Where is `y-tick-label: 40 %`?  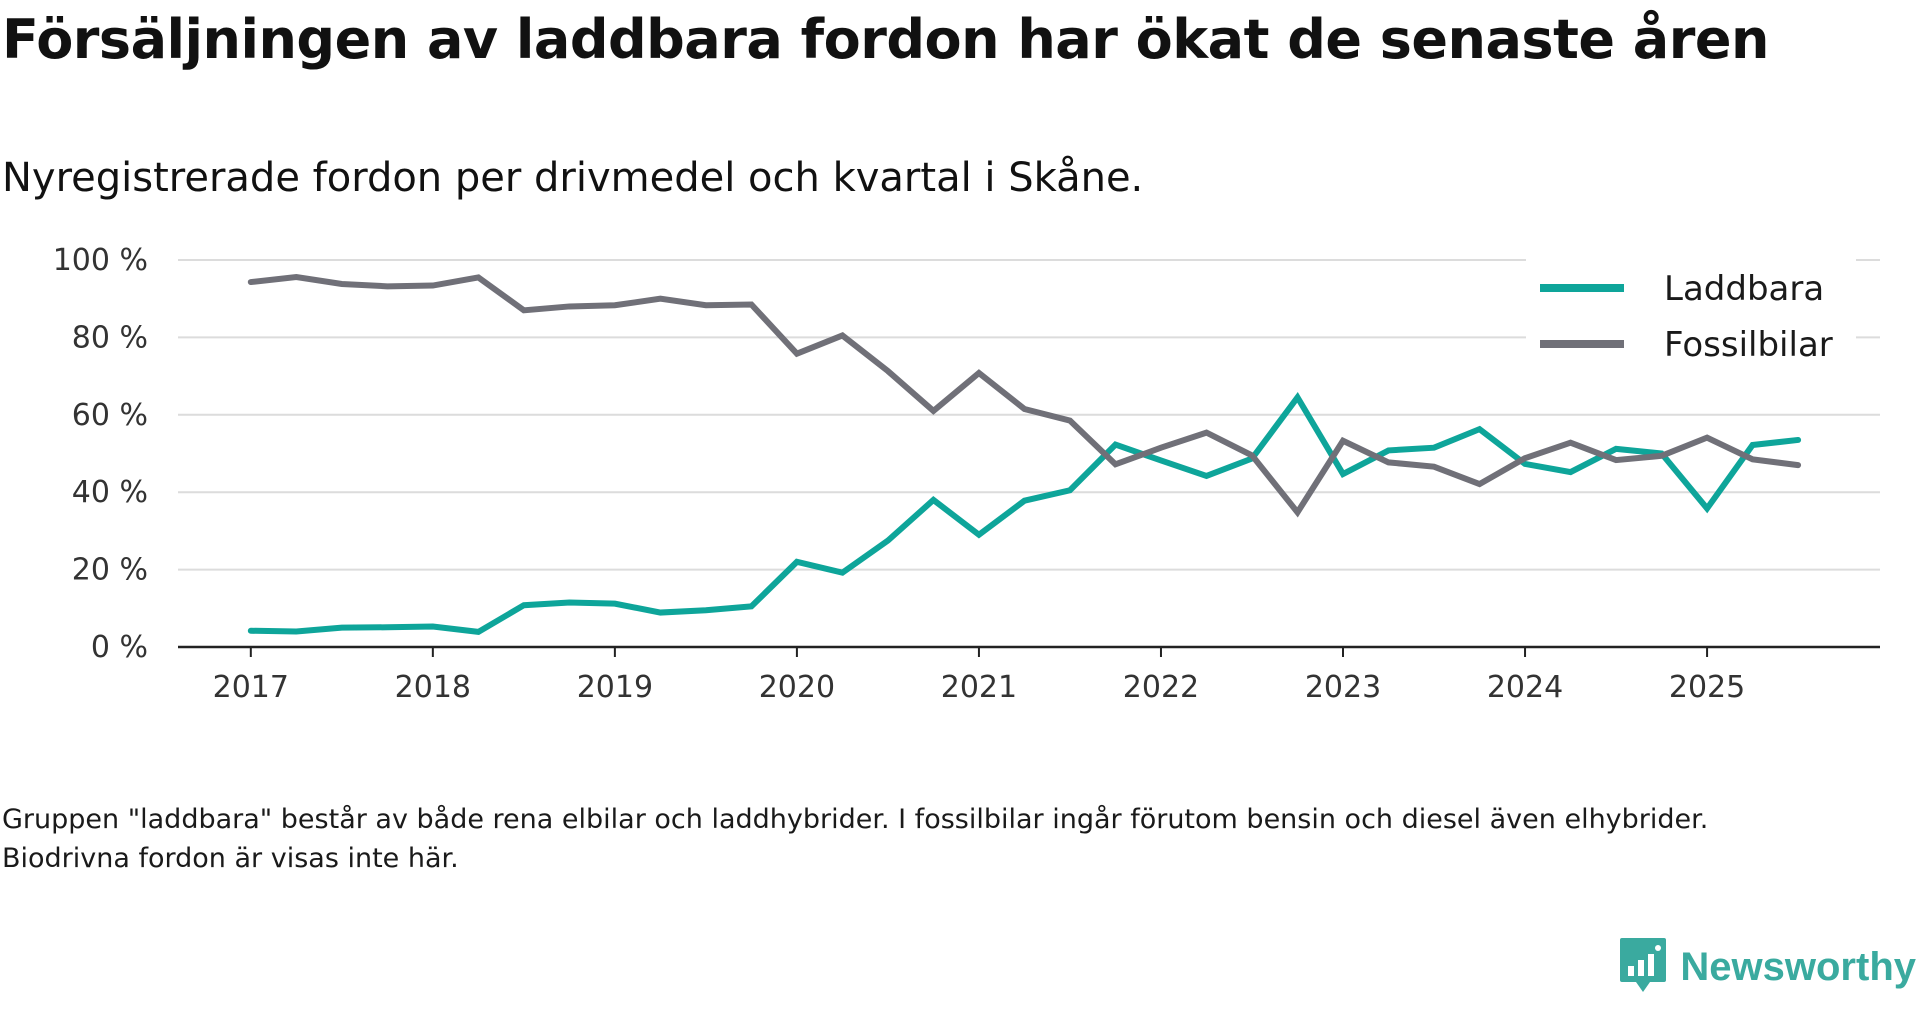 y-tick-label: 40 % is located at coordinates (110, 492).